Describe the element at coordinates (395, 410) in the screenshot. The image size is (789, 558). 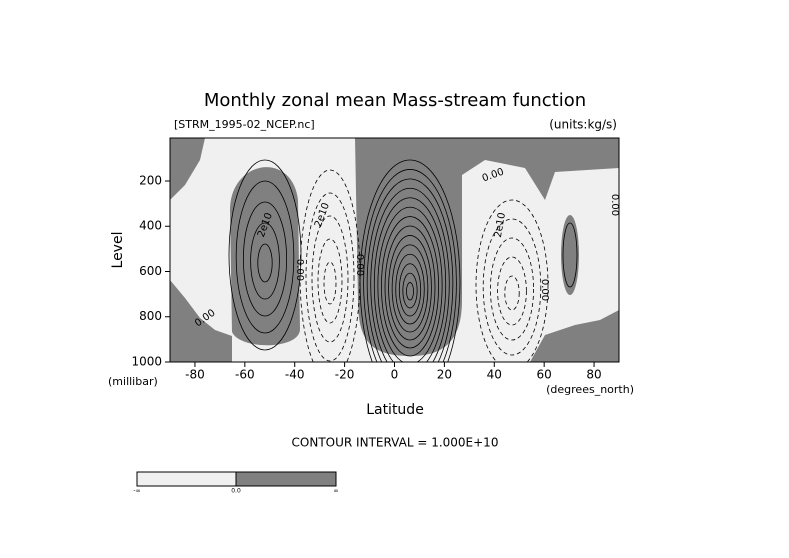
I see `x-axis-label: Latitude` at that location.